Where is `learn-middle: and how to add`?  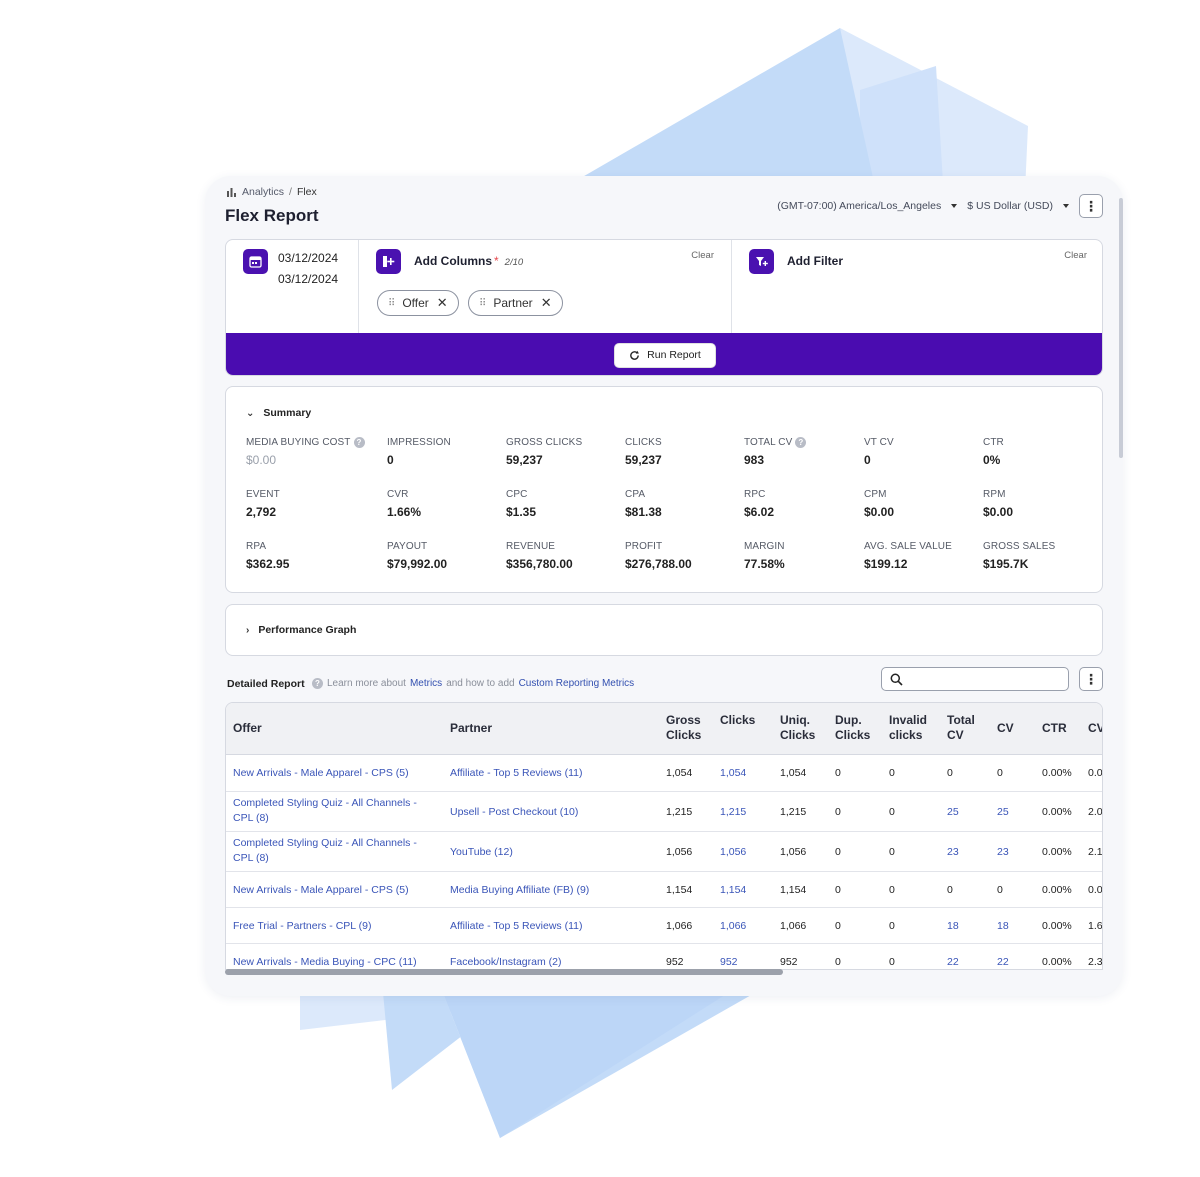
learn-middle: and how to add is located at coordinates (480, 683).